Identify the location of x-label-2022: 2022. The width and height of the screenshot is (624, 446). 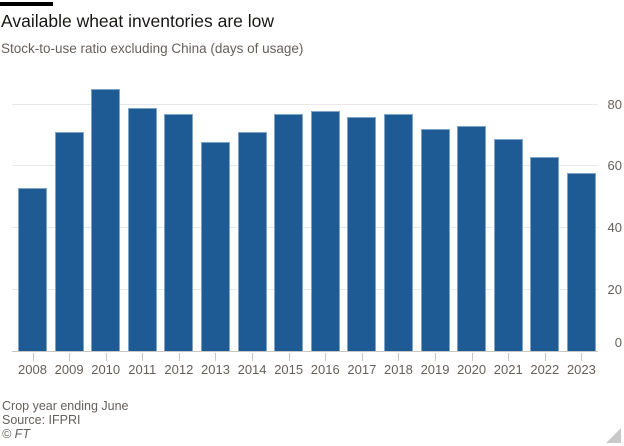
(544, 369).